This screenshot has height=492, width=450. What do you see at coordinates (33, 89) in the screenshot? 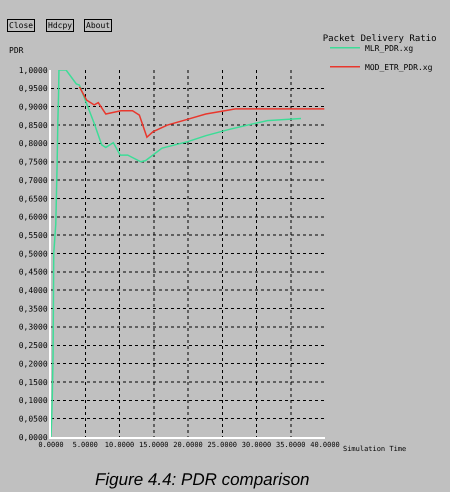
I see `y-tick-label: 0,9500` at bounding box center [33, 89].